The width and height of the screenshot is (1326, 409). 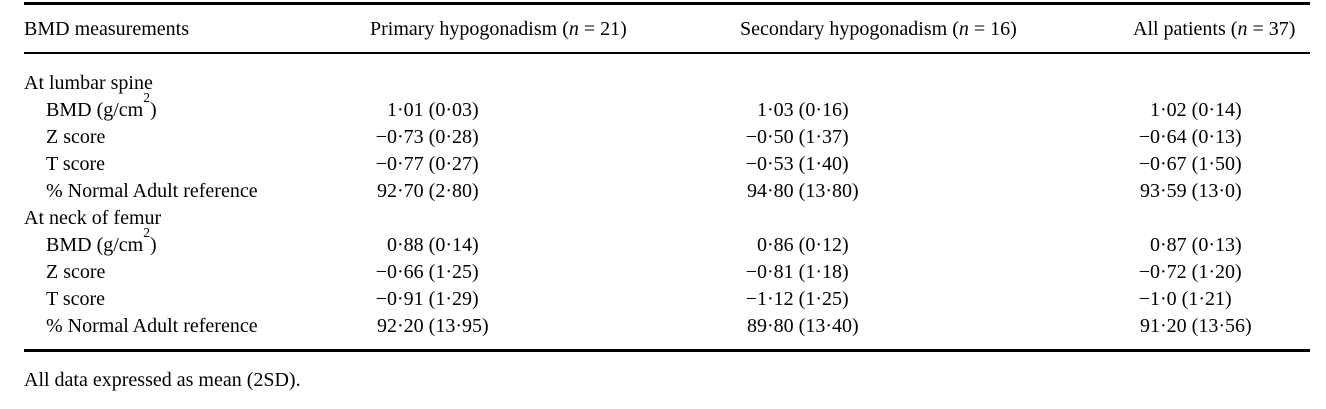 What do you see at coordinates (438, 272) in the screenshot?
I see `value-fraction-sd: ·66 (1·25)` at bounding box center [438, 272].